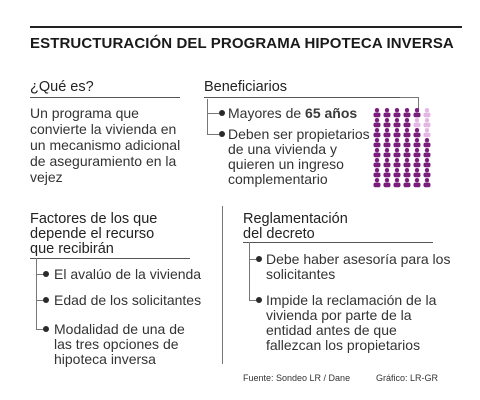  What do you see at coordinates (402, 148) in the screenshot?
I see `people-grid` at bounding box center [402, 148].